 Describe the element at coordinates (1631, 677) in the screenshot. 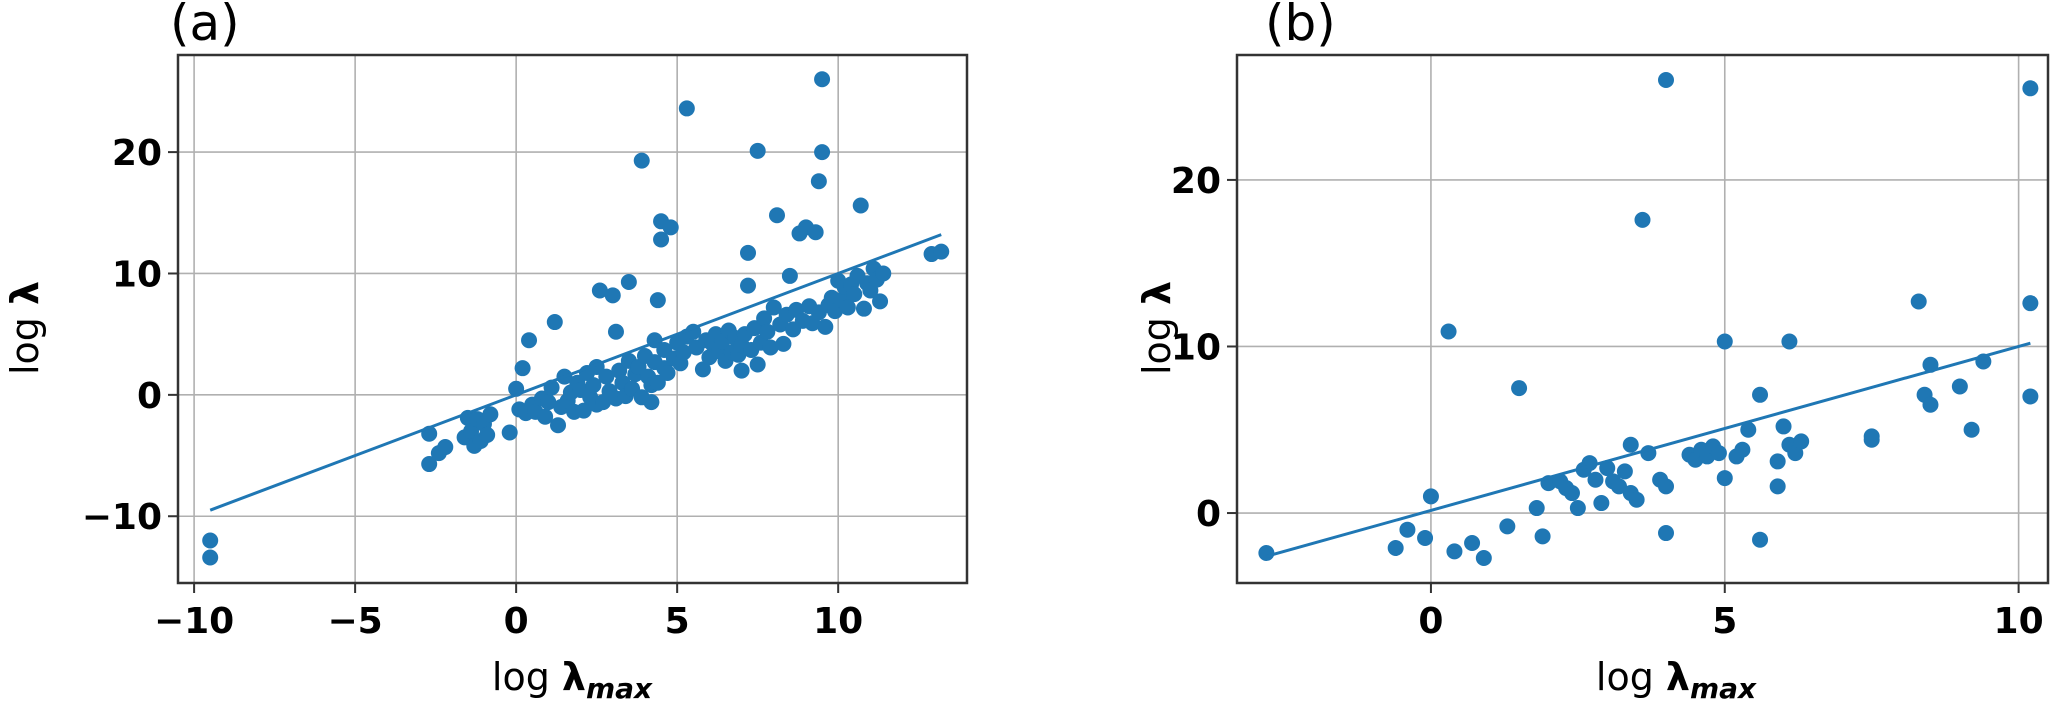

I see `x-axis-label-prefix-b: log` at that location.